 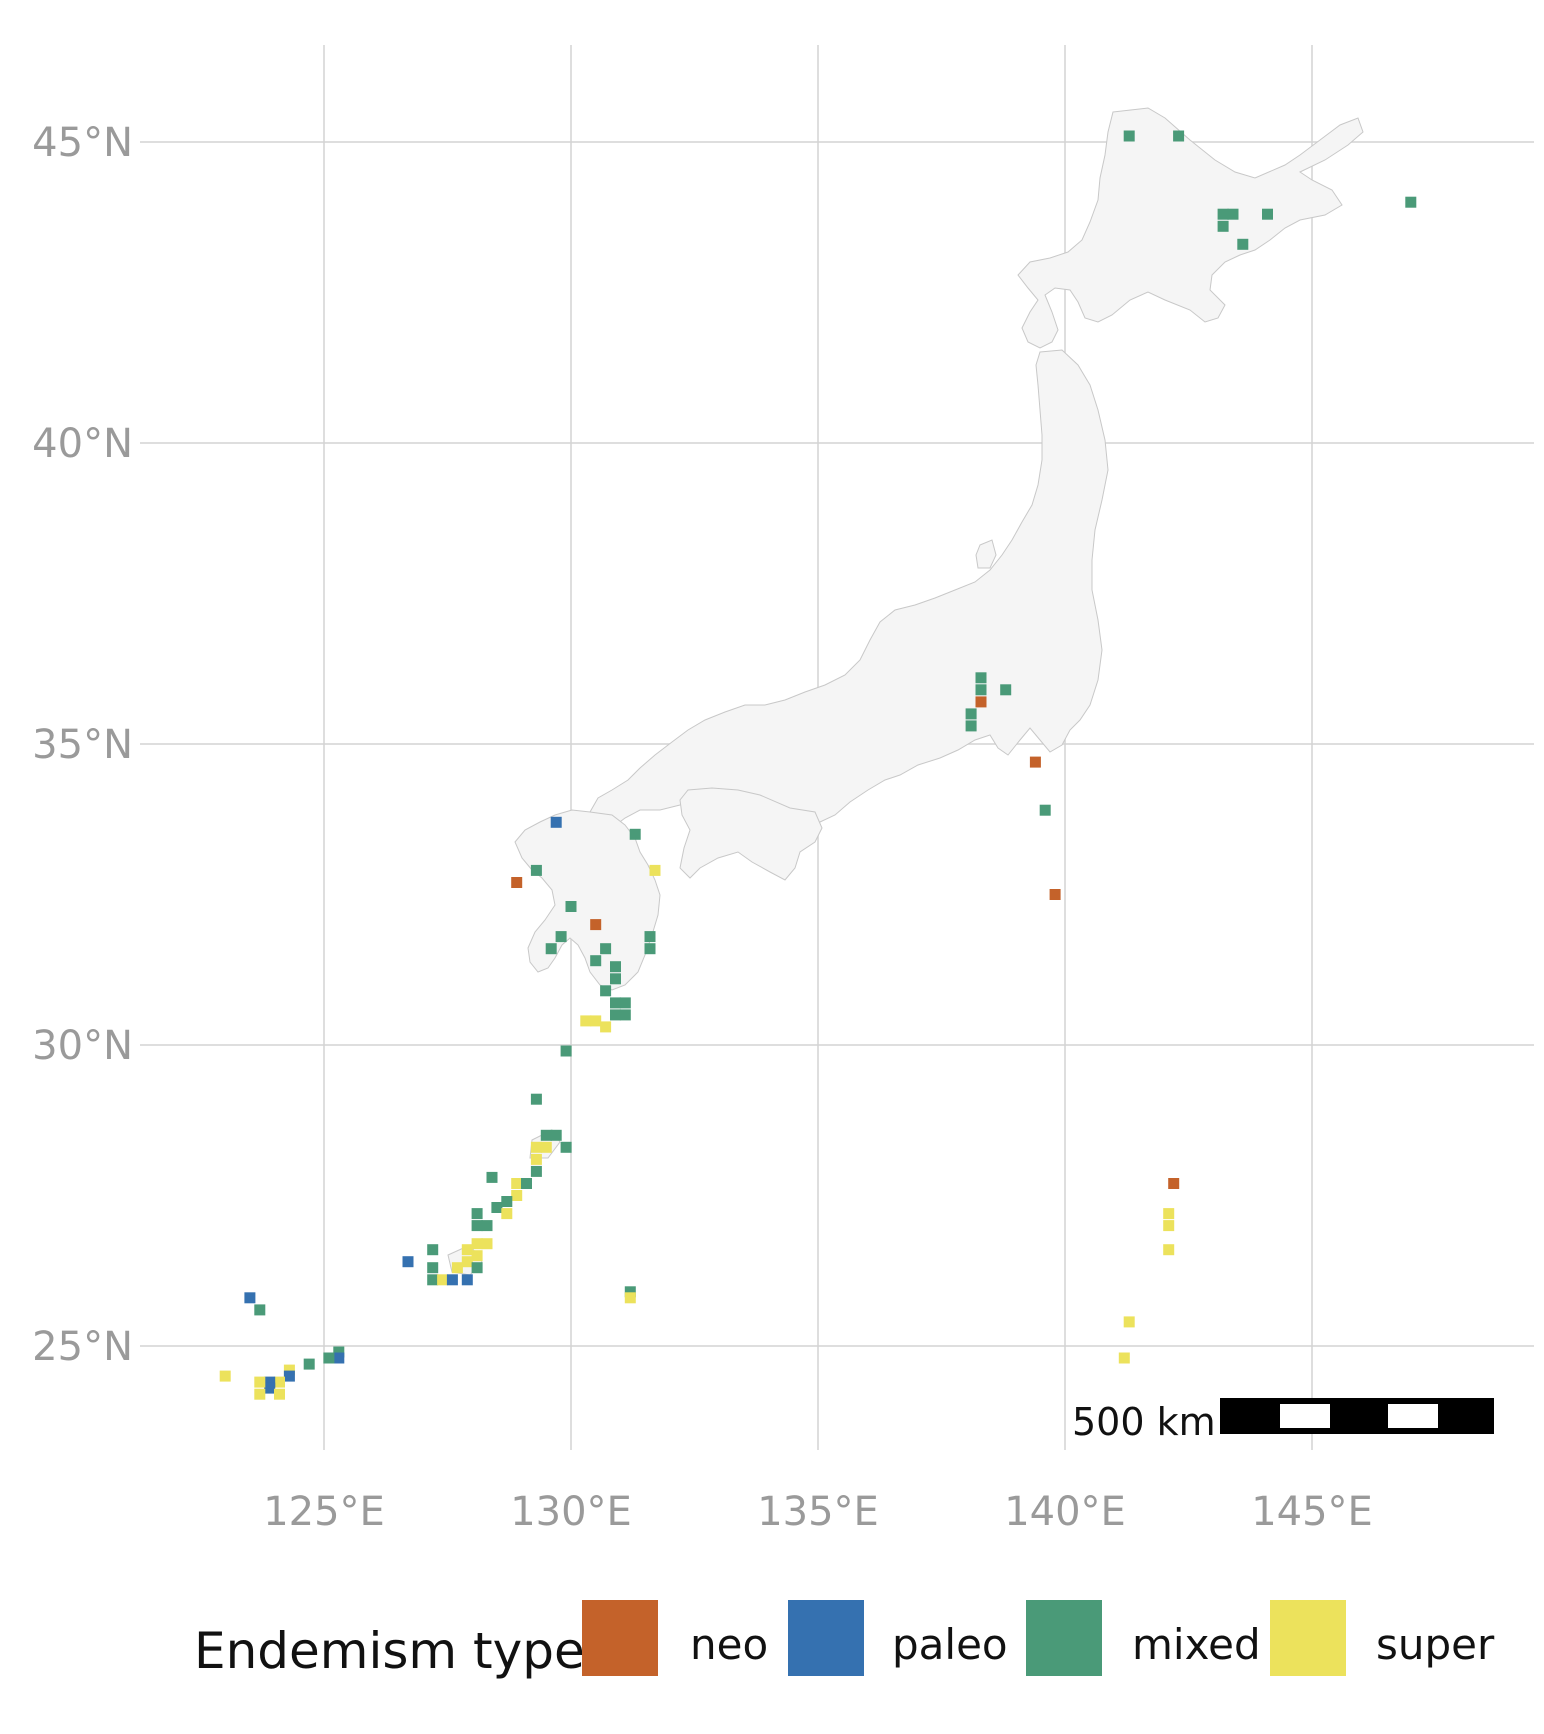 I want to click on lon-tick-label: 125°E, so click(x=324, y=1512).